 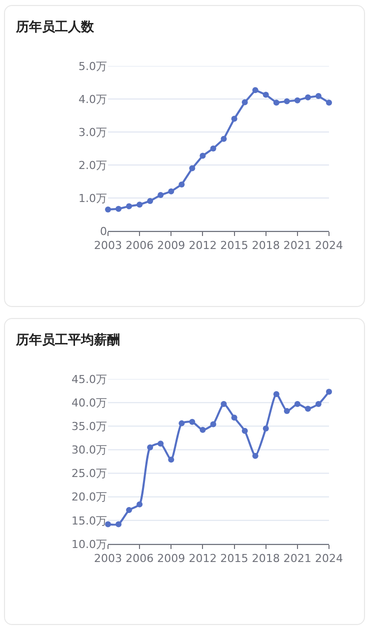 What do you see at coordinates (89, 379) in the screenshot?
I see `y-tick-label: 45.0万` at bounding box center [89, 379].